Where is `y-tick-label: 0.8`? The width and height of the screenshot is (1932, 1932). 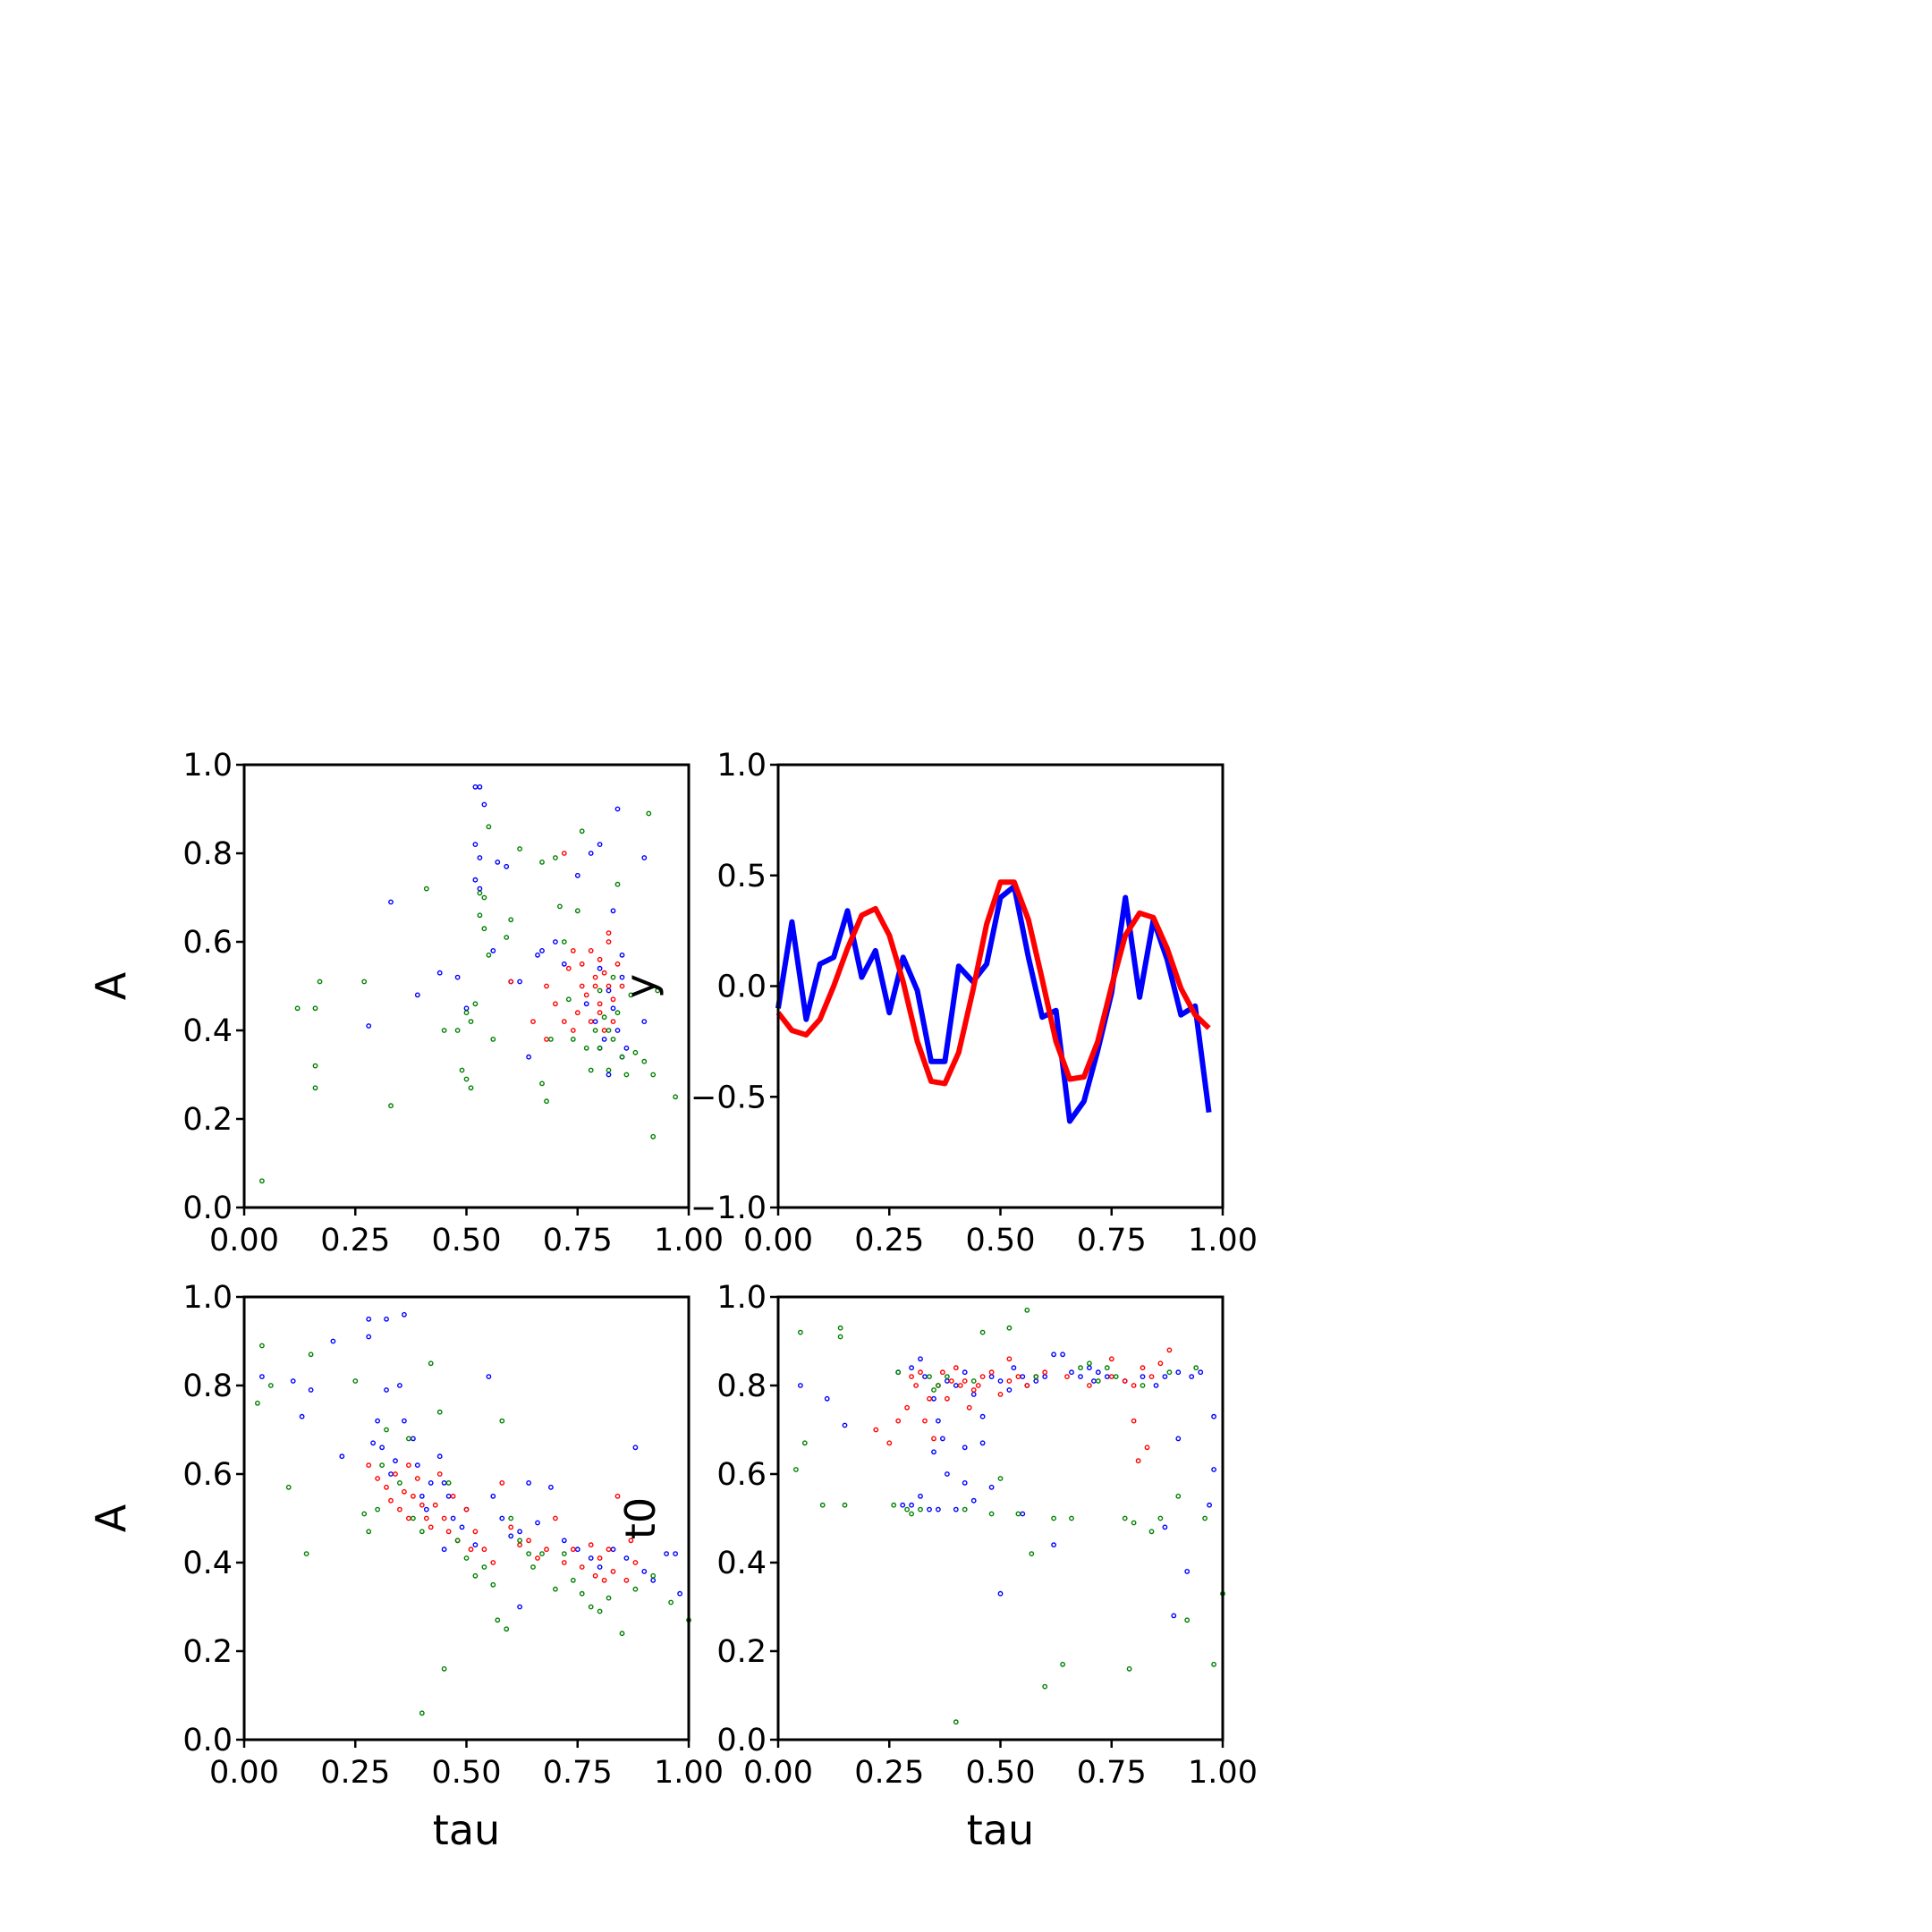 y-tick-label: 0.8 is located at coordinates (207, 1386).